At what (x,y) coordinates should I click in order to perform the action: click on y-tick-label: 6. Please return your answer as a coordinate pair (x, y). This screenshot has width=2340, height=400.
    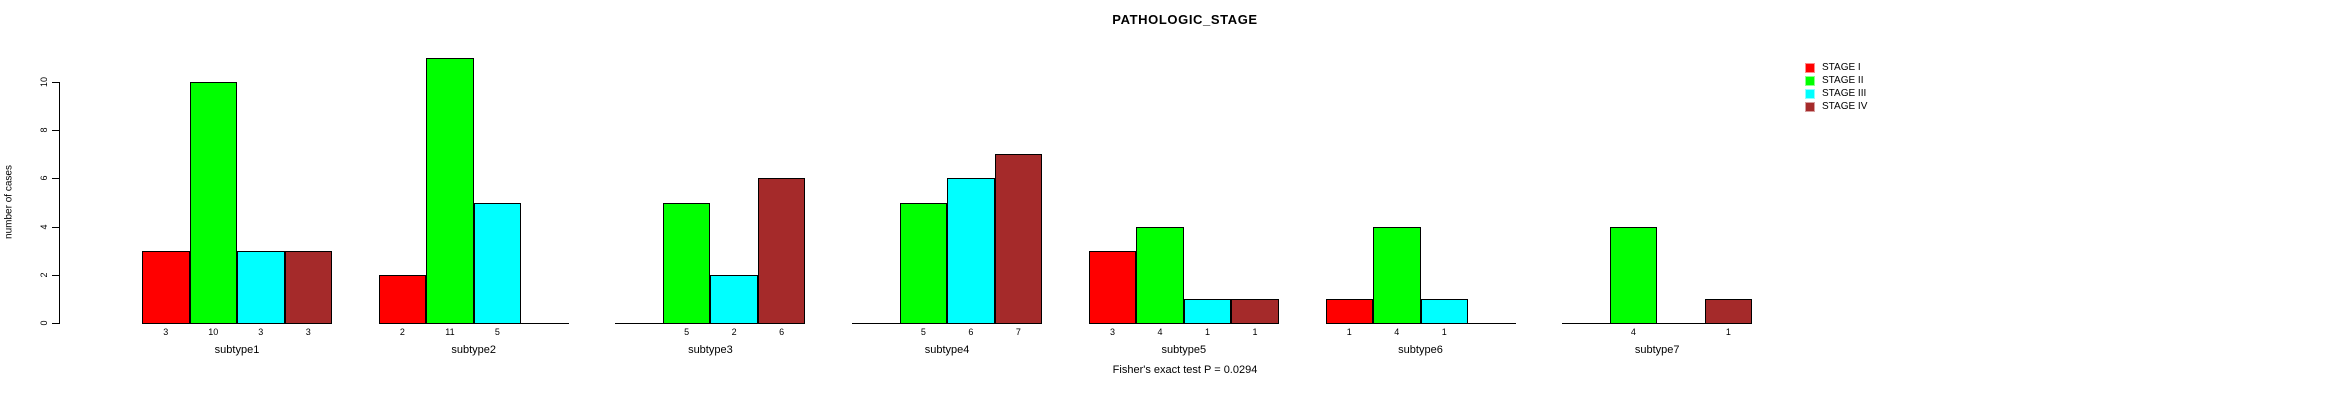
    Looking at the image, I should click on (44, 178).